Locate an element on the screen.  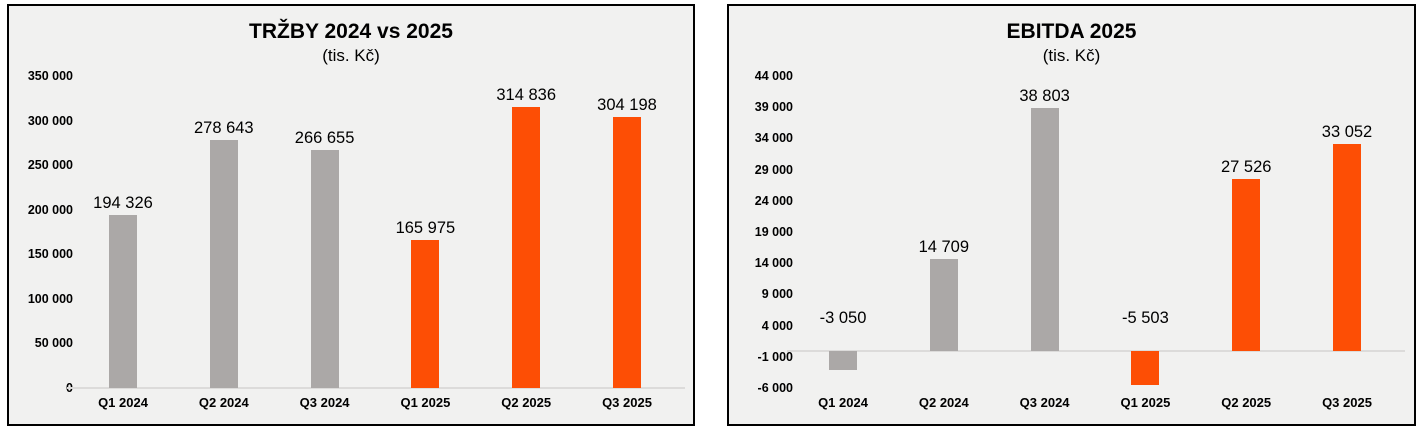
y-tick-label: 350 000 is located at coordinates (50, 76).